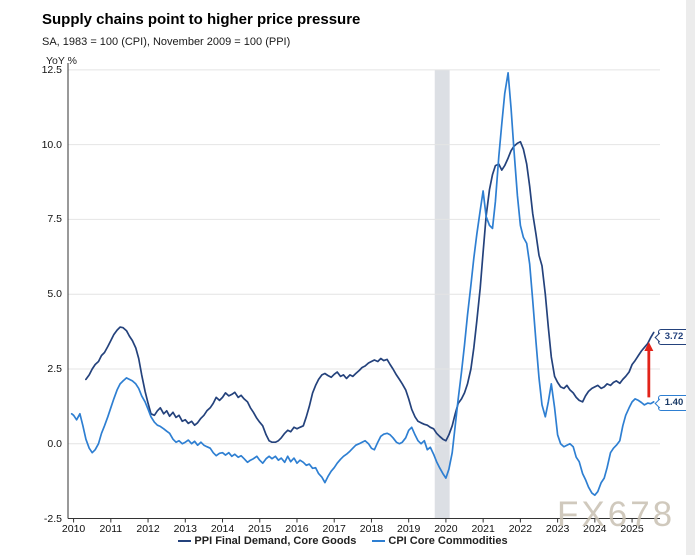  Describe the element at coordinates (520, 529) in the screenshot. I see `x-tick-label: 2022` at that location.